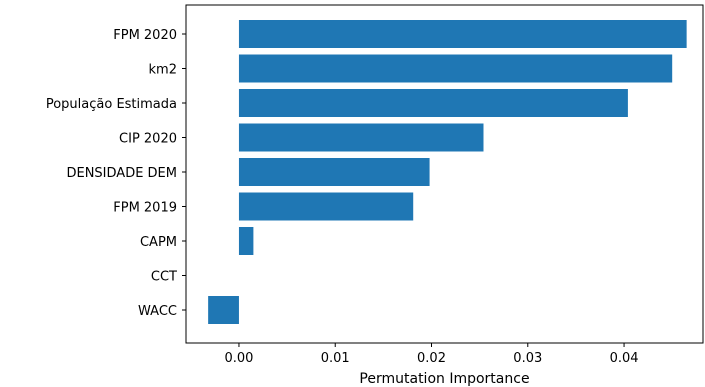 The width and height of the screenshot is (705, 387). I want to click on y-tick-label: População Estimada, so click(111, 104).